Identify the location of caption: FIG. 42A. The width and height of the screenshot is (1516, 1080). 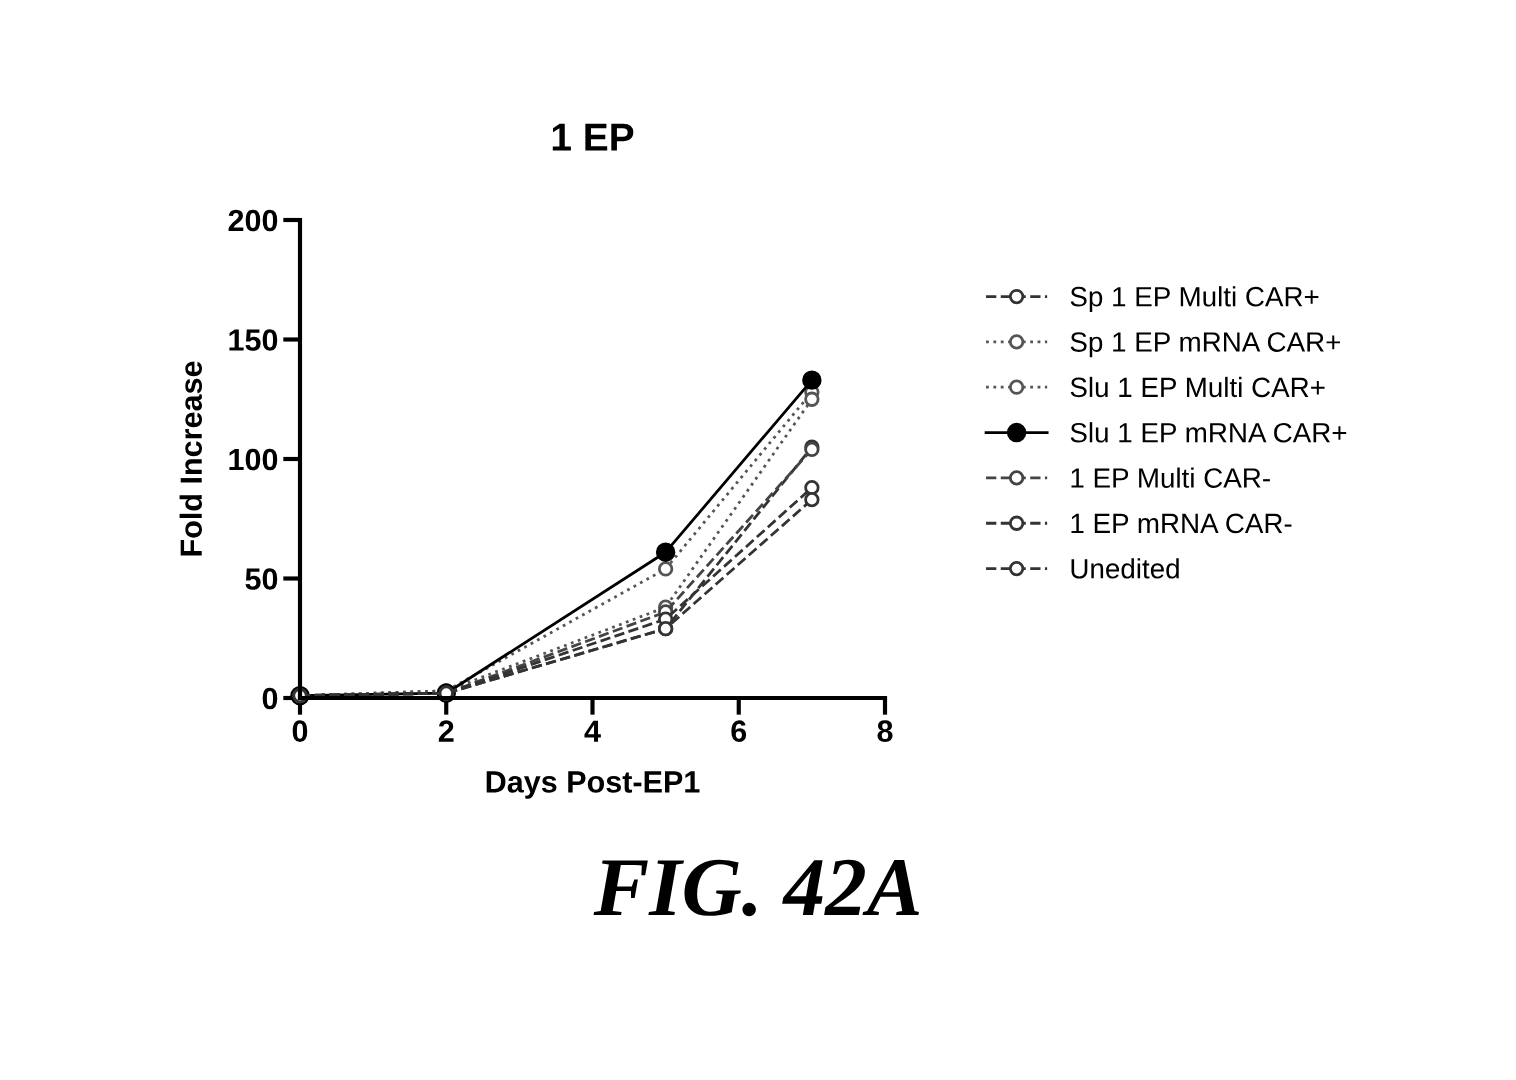
(756, 888).